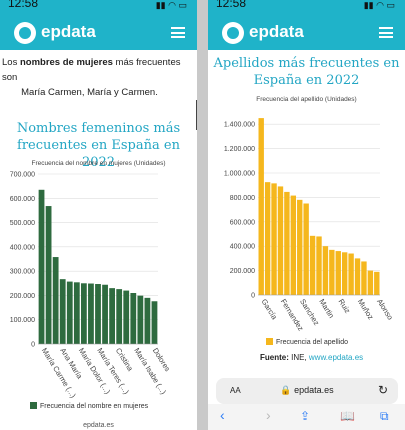  Describe the element at coordinates (306, 99) in the screenshot. I see `y-axis-label: Frecuencia del apellido (Unidades)` at that location.